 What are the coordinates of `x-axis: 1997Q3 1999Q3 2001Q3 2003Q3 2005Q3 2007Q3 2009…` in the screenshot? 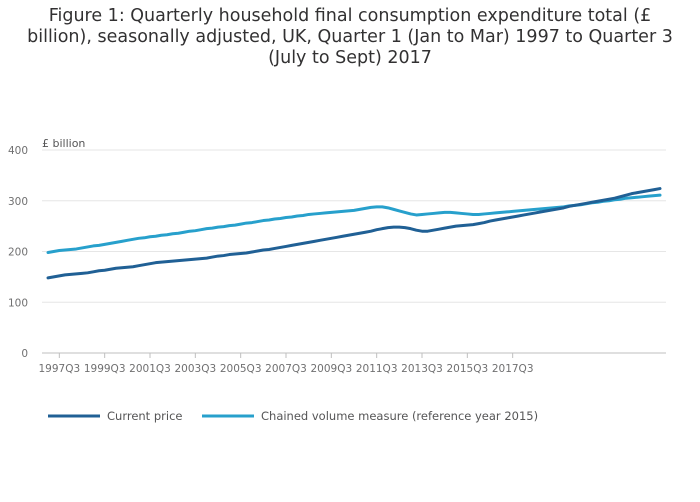 It's located at (352, 363).